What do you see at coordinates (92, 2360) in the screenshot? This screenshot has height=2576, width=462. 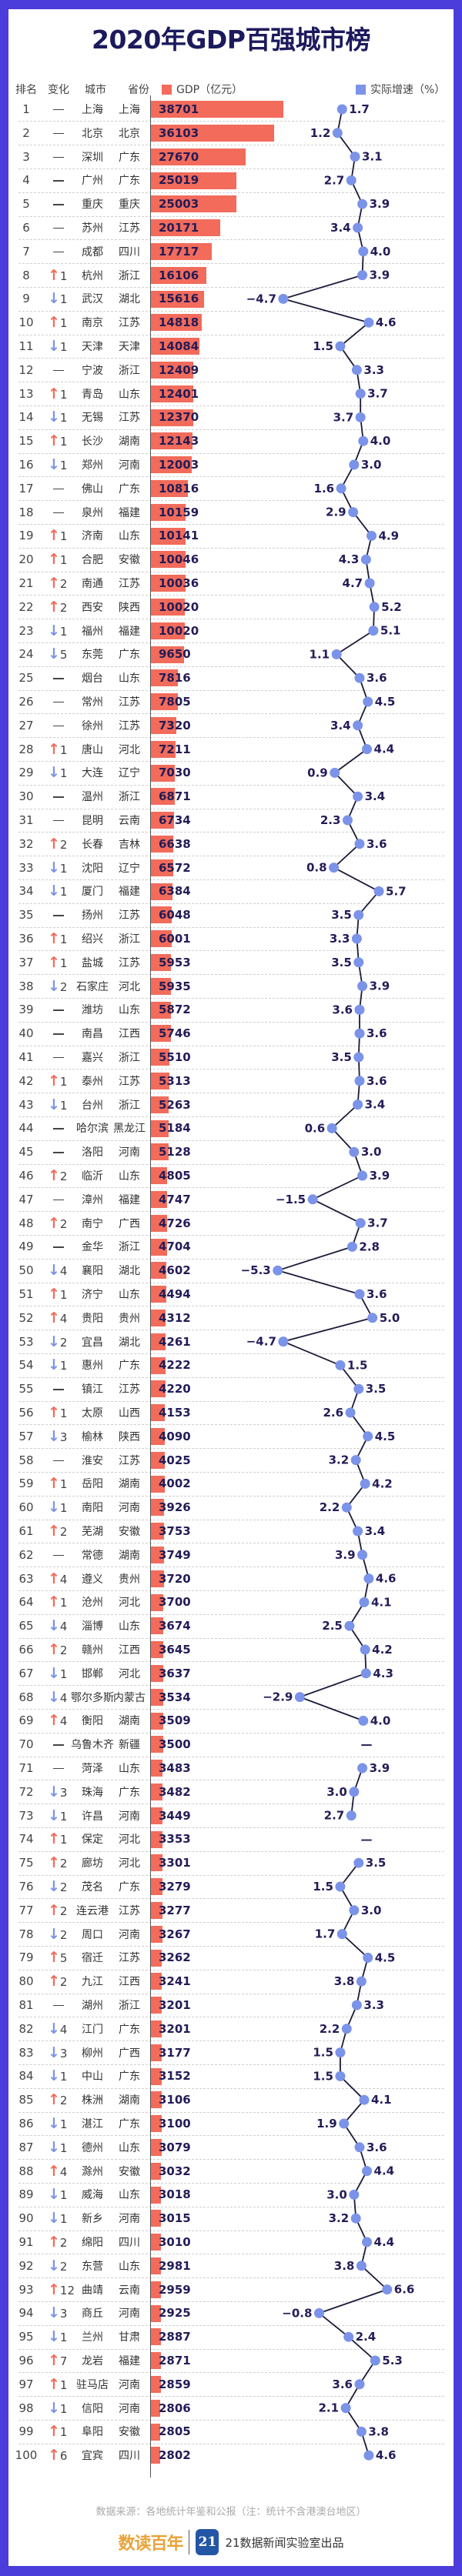 I see `city-cell: 龙岩` at bounding box center [92, 2360].